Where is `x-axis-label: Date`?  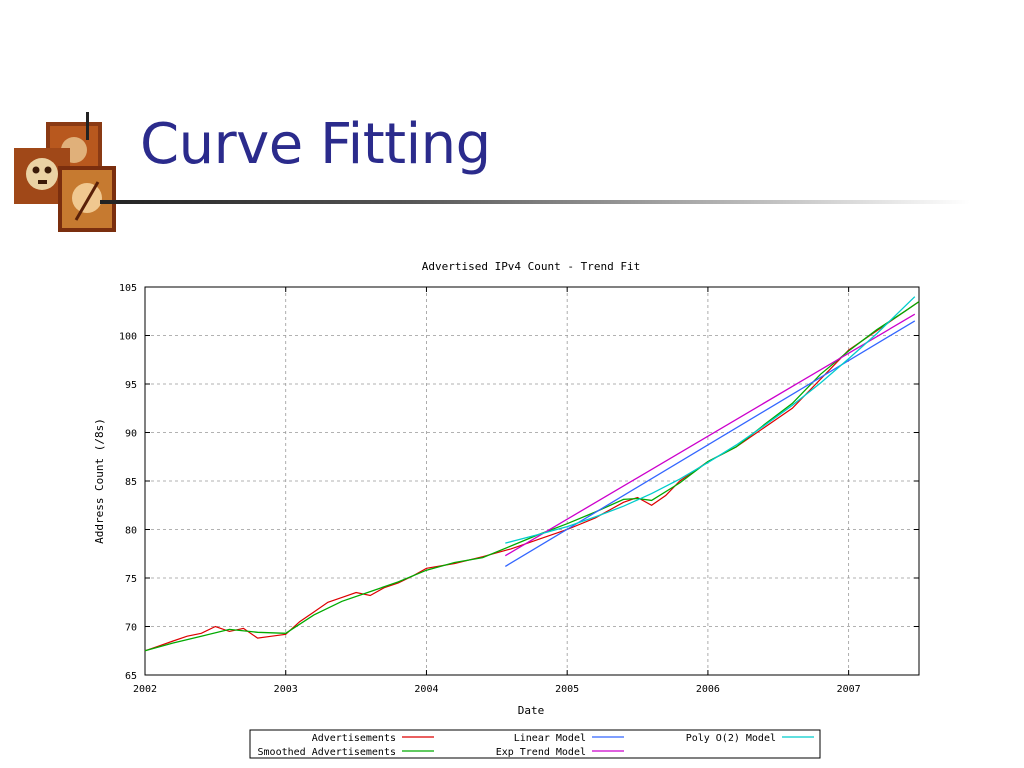
x-axis-label: Date is located at coordinates (531, 710).